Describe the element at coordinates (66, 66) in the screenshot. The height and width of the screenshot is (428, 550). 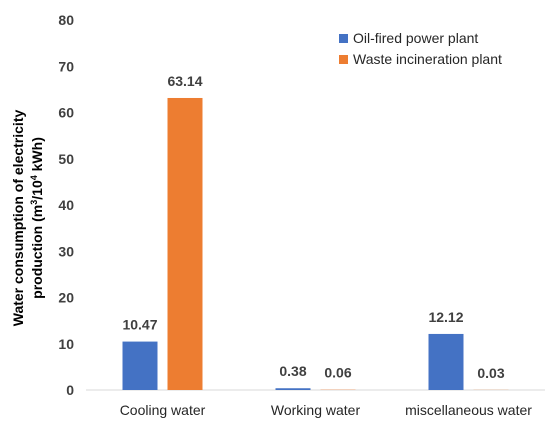
I see `y-tick-label: 70` at that location.